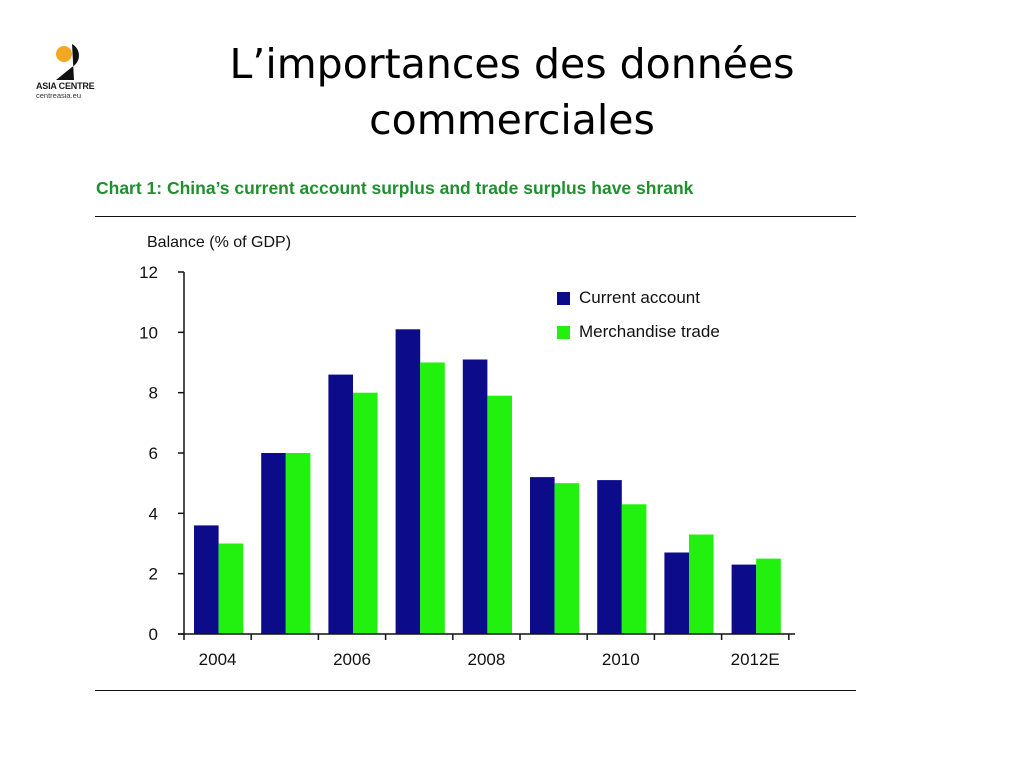  What do you see at coordinates (563, 298) in the screenshot?
I see `legend-swatch-current-account` at bounding box center [563, 298].